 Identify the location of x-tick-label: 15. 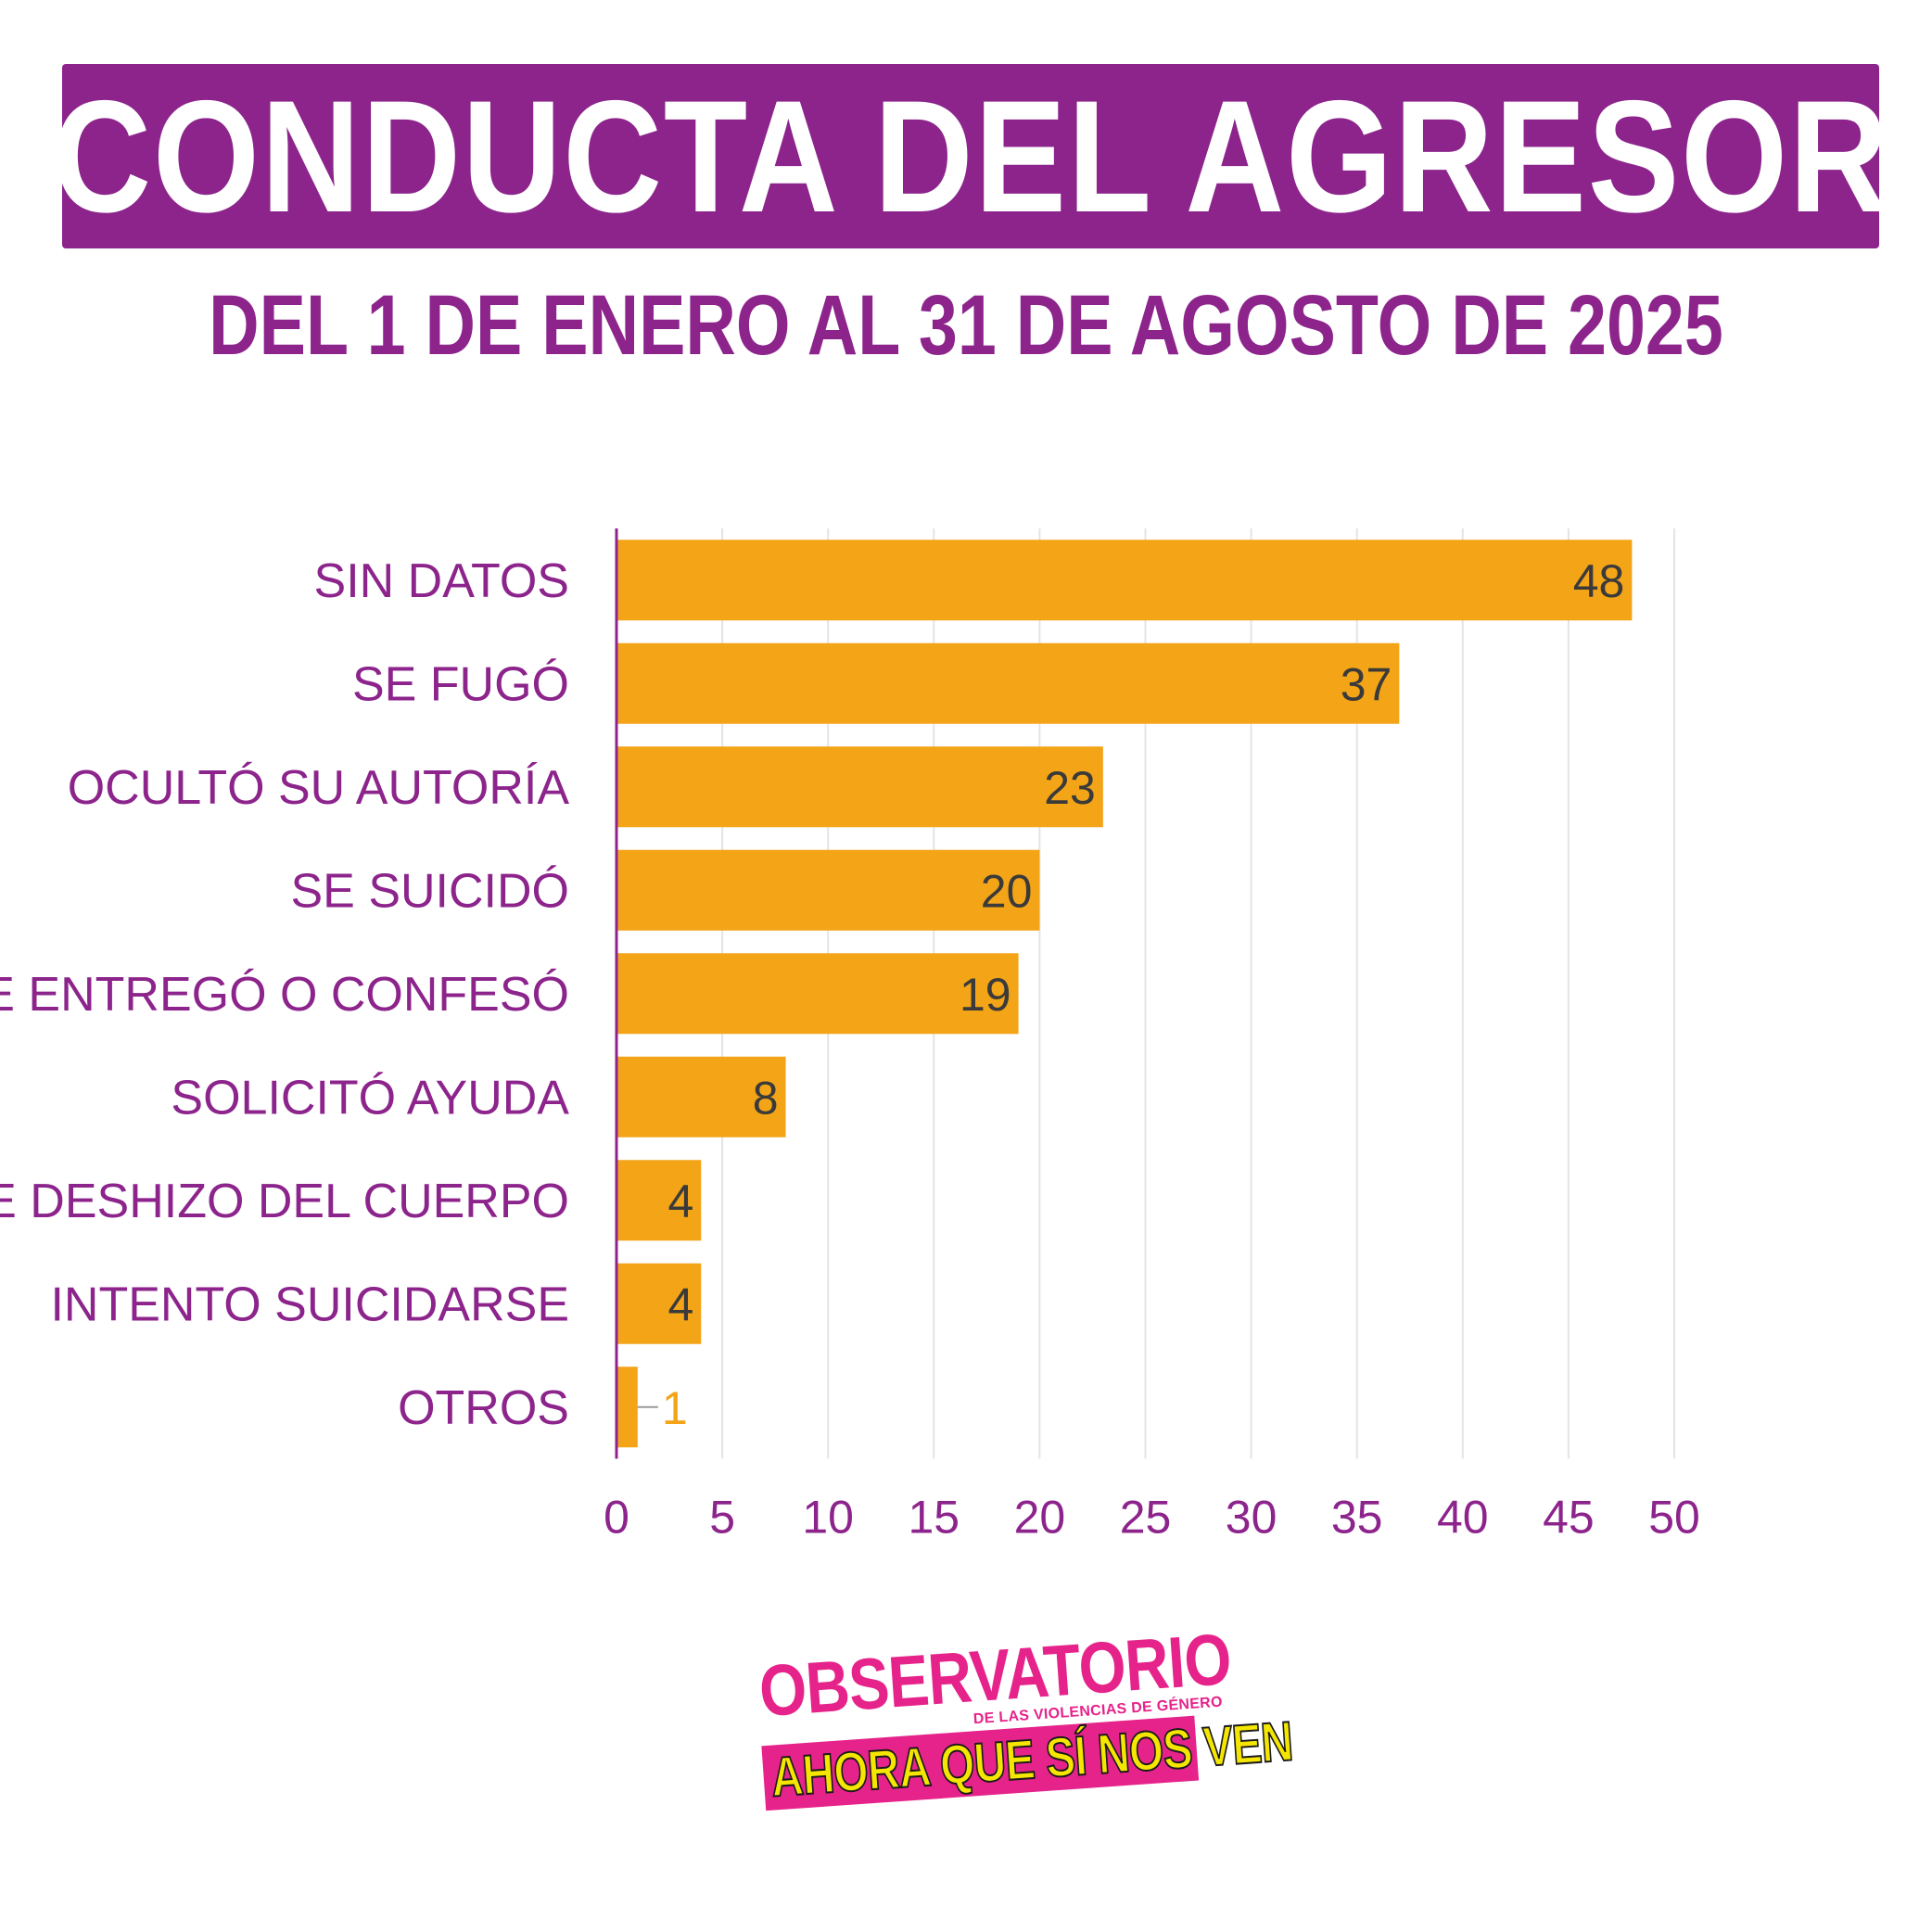
(934, 1518).